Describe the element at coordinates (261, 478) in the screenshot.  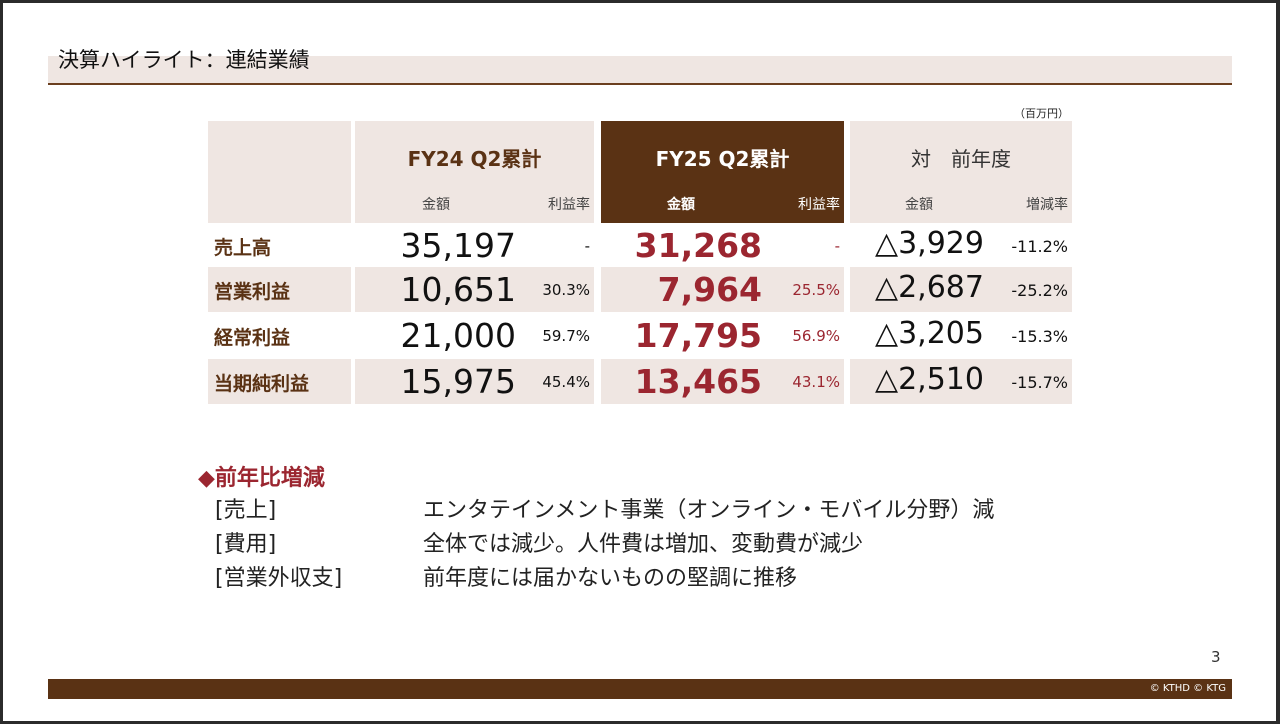
I see `notes-heading: ◆前年比増減` at that location.